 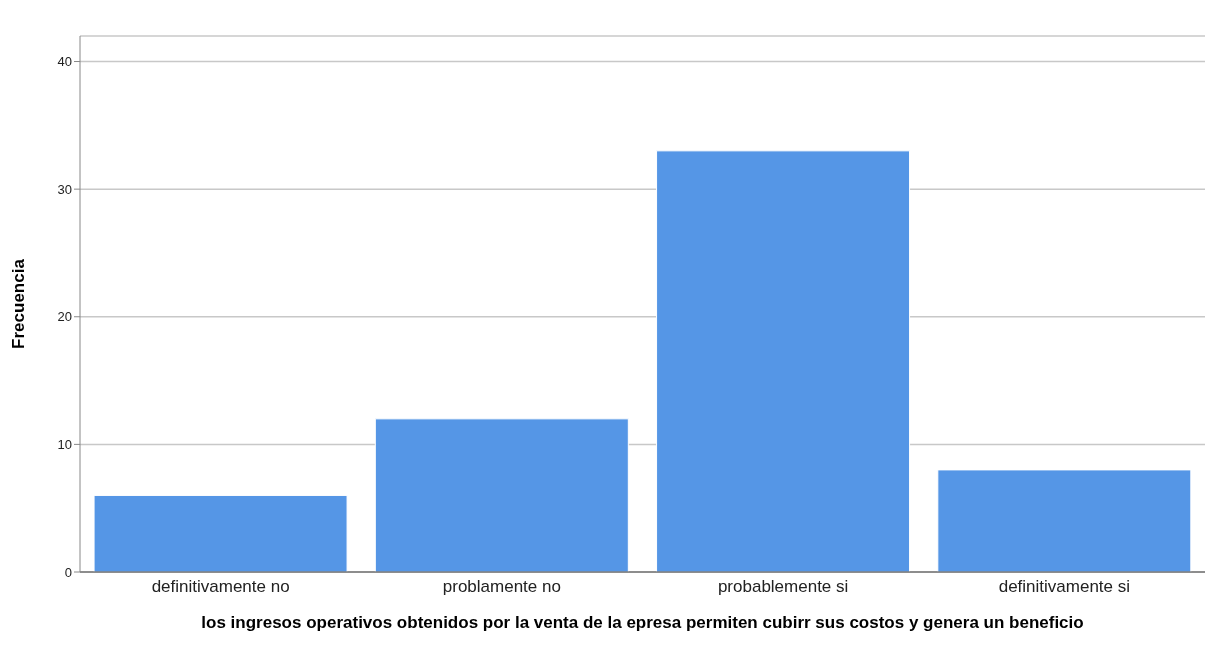 I want to click on y-tick-label: 30, so click(x=64, y=189).